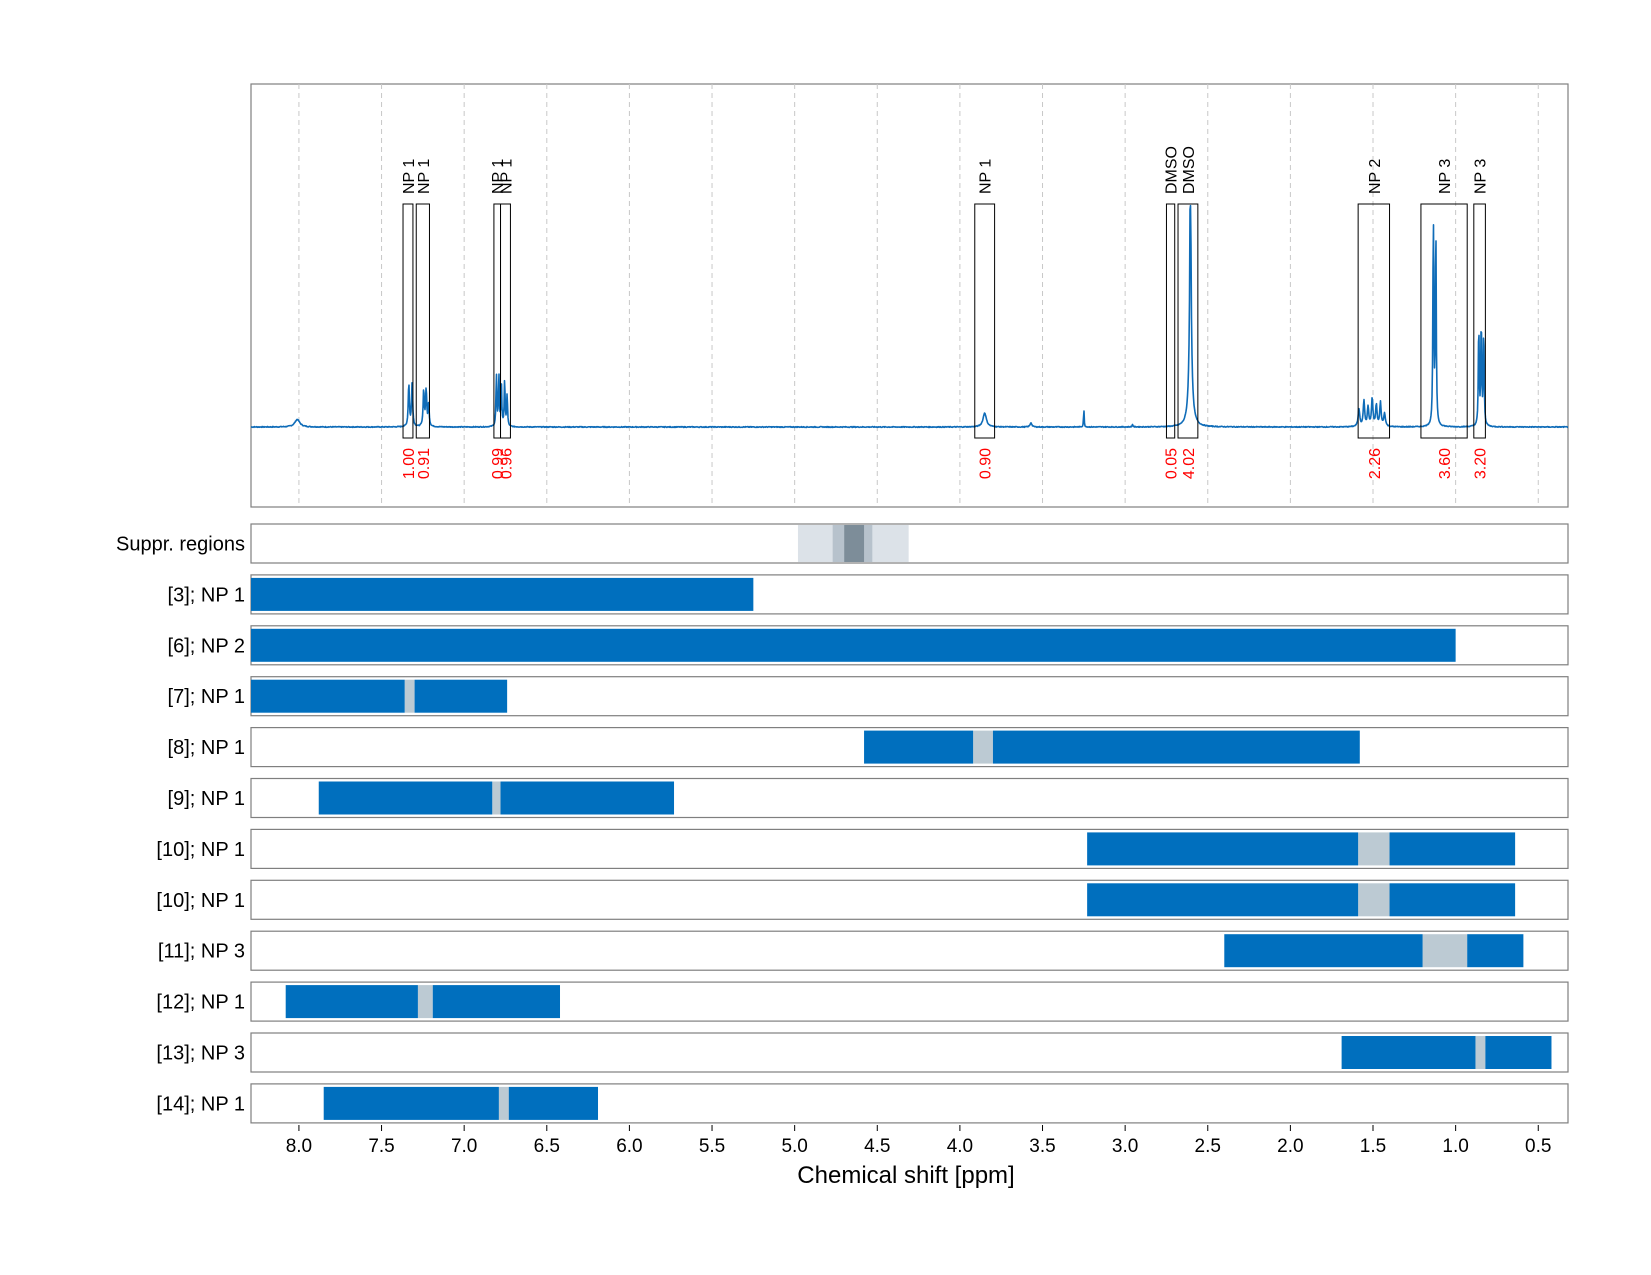  Describe the element at coordinates (1375, 176) in the screenshot. I see `integral-label: NP 2` at that location.